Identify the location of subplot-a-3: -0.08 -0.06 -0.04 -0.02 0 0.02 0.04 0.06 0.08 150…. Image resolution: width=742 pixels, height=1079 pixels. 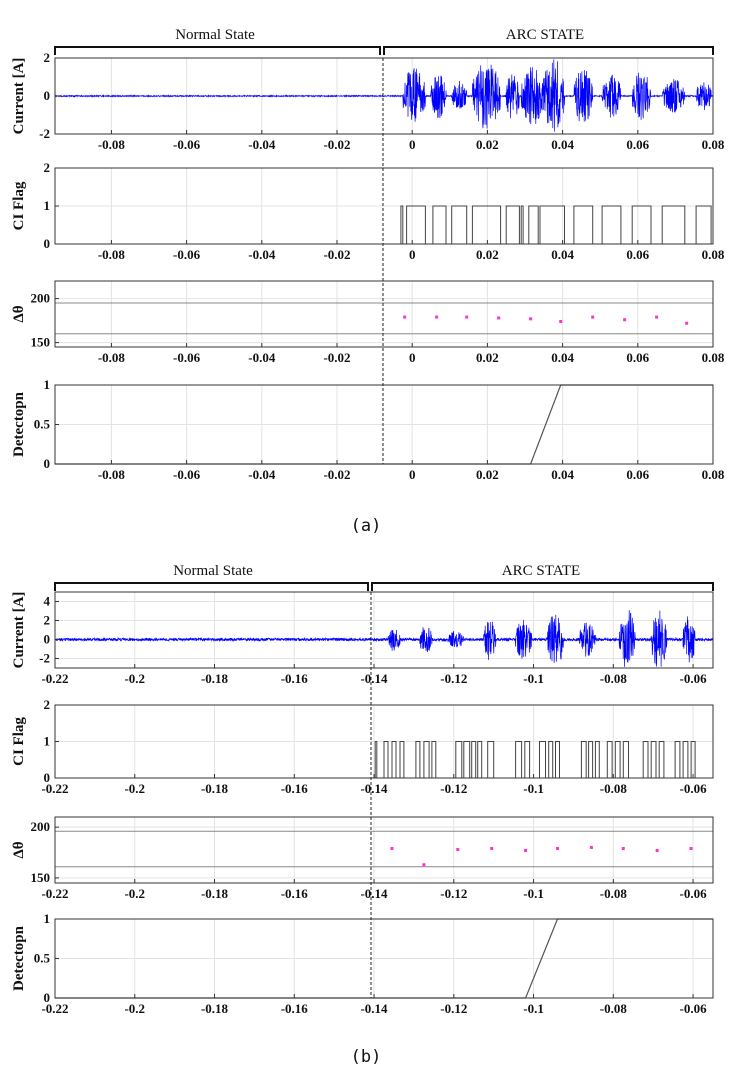
(368, 322).